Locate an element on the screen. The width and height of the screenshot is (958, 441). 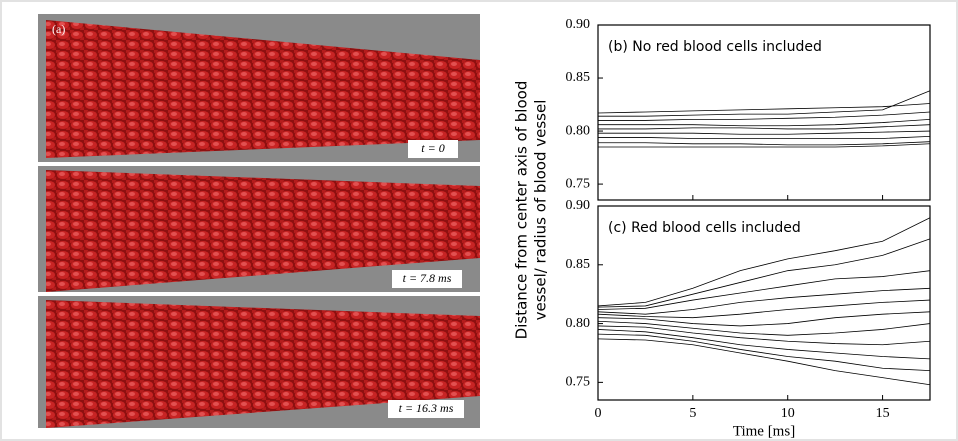
time-label: t = 0 is located at coordinates (432, 148).